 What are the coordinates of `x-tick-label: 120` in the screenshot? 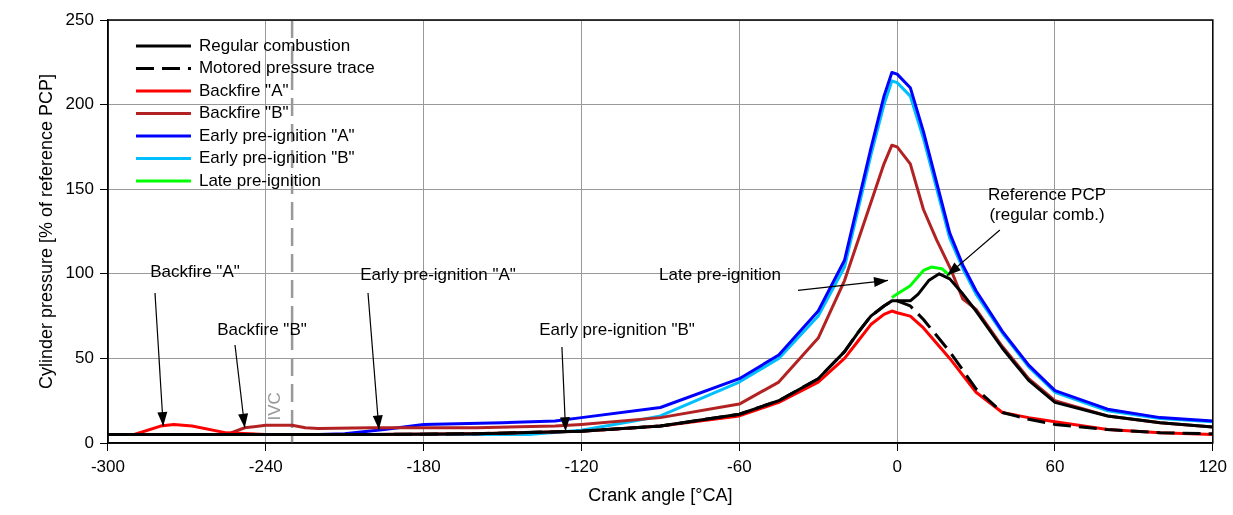 It's located at (1213, 466).